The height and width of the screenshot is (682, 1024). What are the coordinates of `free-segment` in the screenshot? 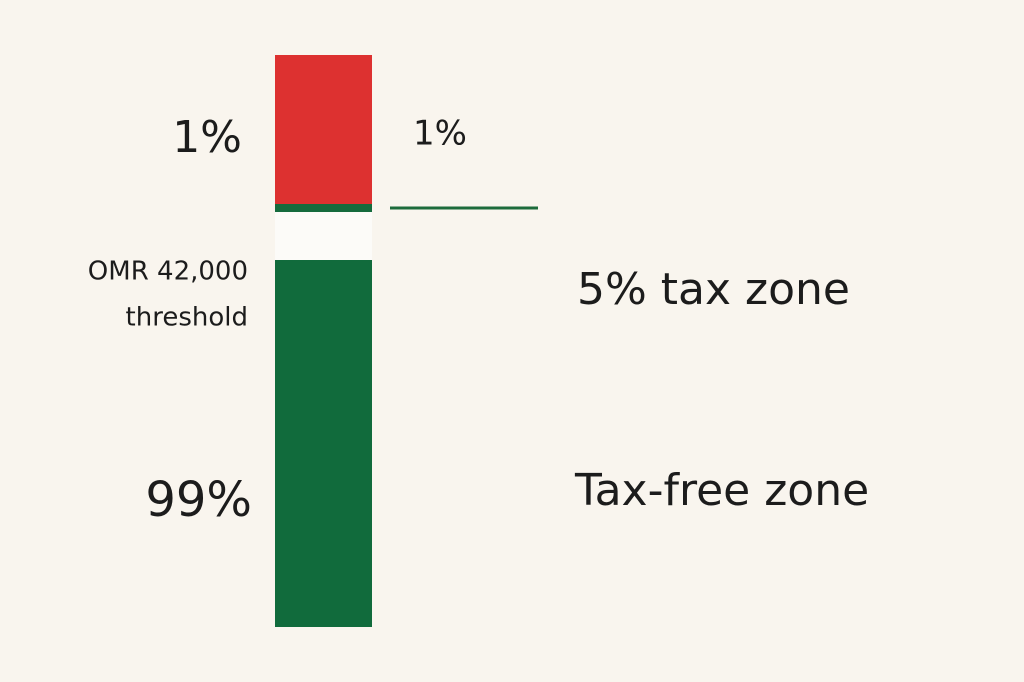 It's located at (323, 443).